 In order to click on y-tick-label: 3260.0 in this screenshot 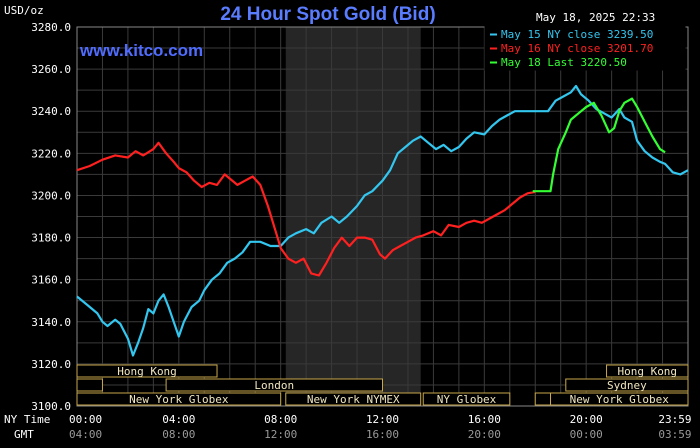, I will do `click(51, 69)`.